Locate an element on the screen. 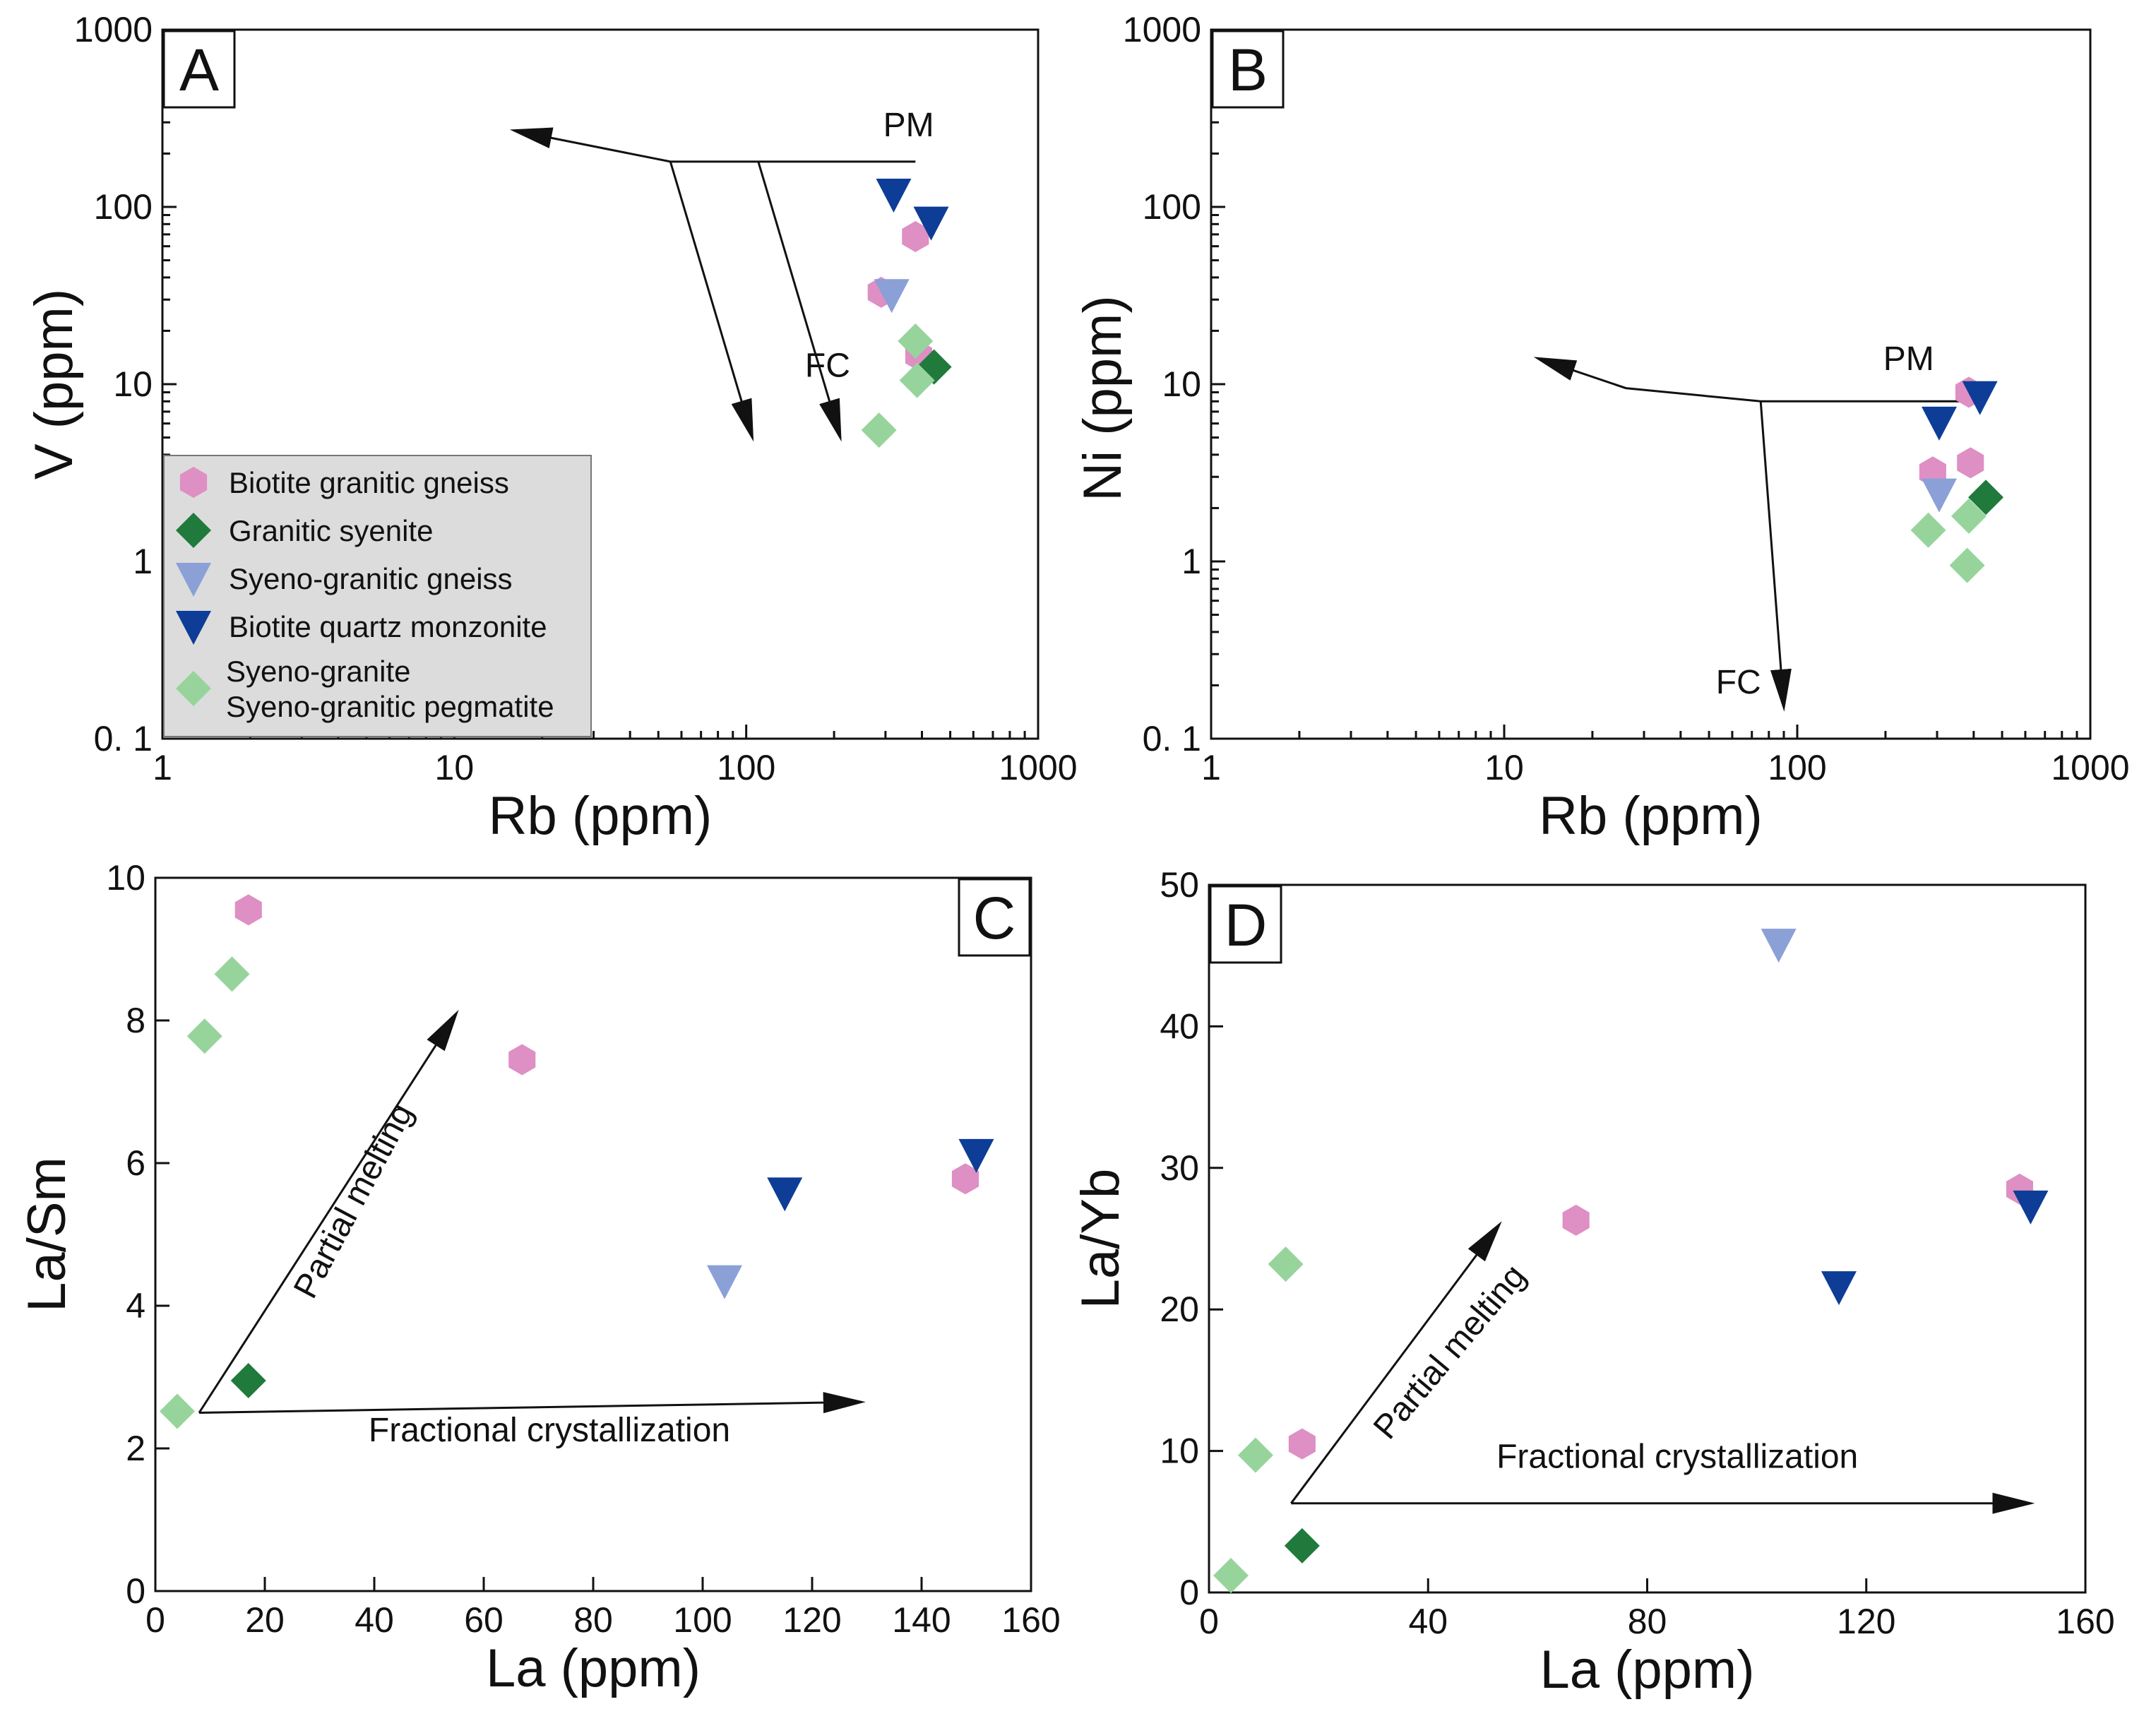  panel-d-label: D is located at coordinates (1246, 925).